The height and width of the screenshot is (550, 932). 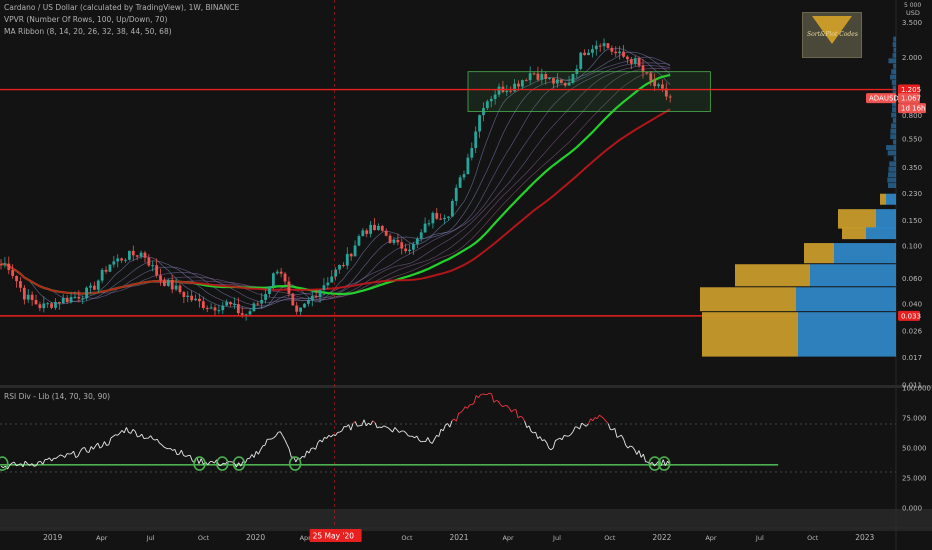 I want to click on vpvr-thin-bar, so click(x=893, y=137).